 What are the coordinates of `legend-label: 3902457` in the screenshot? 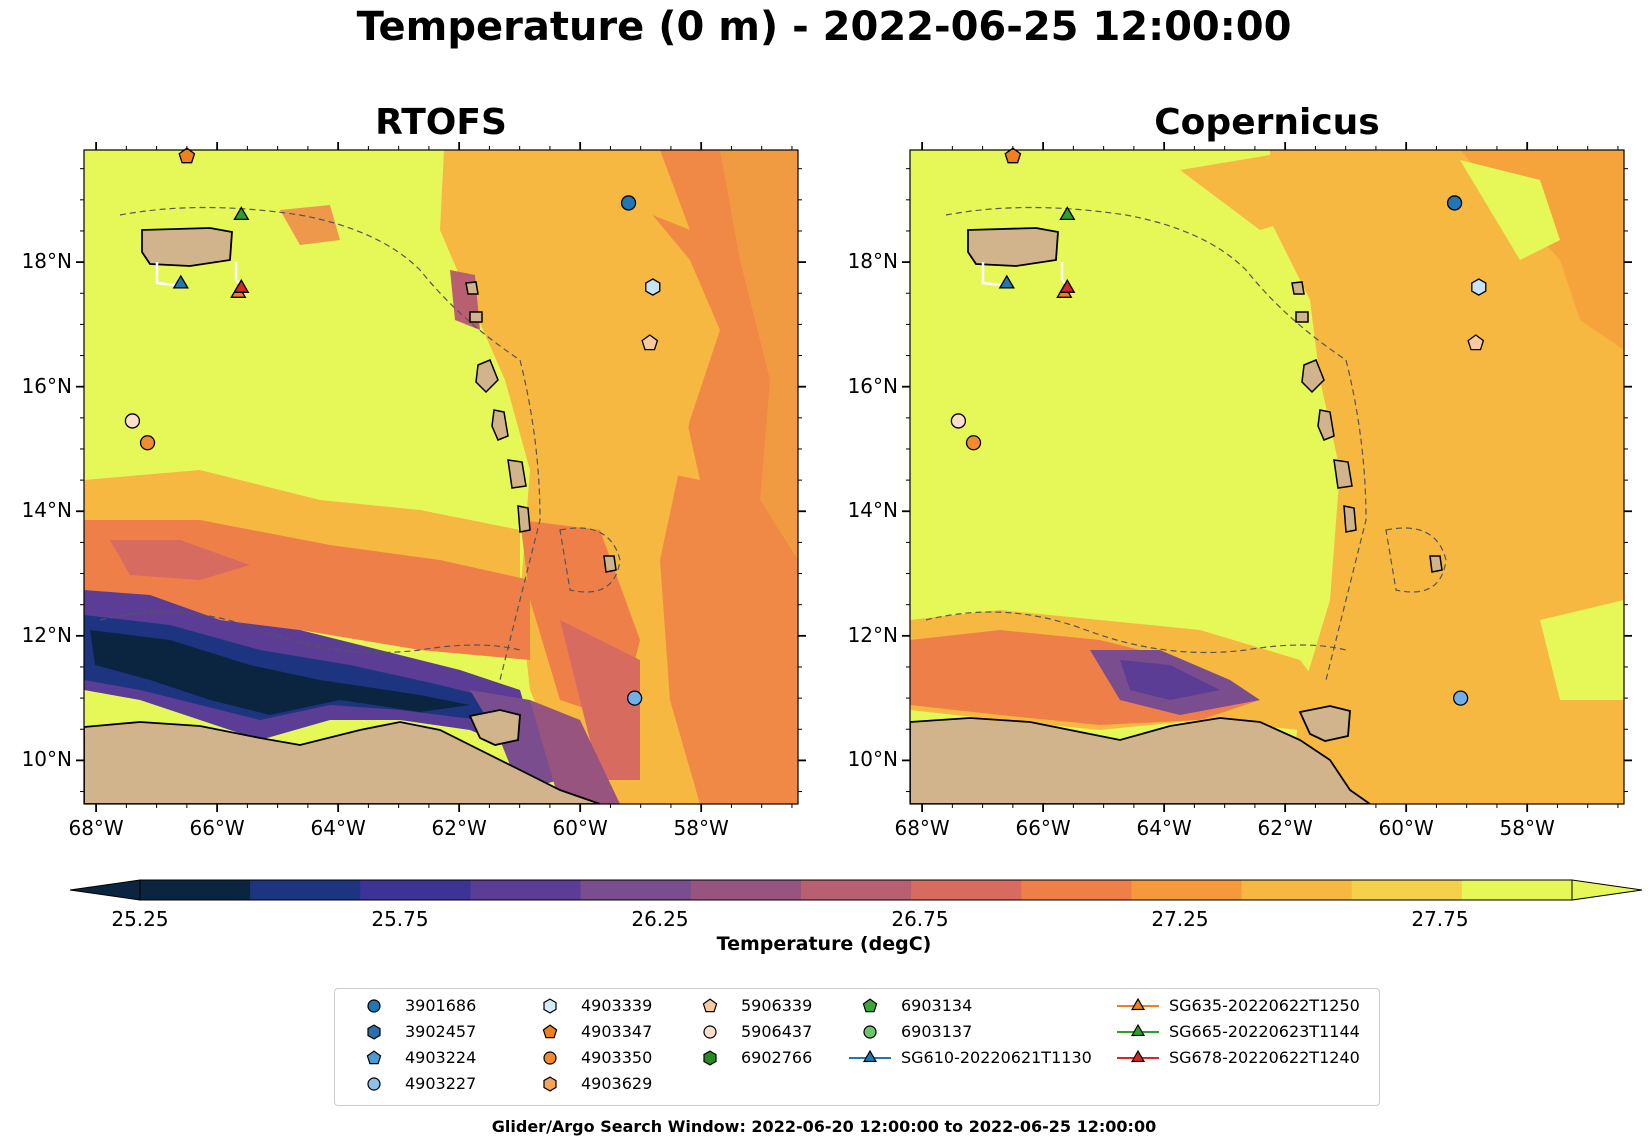 It's located at (441, 1031).